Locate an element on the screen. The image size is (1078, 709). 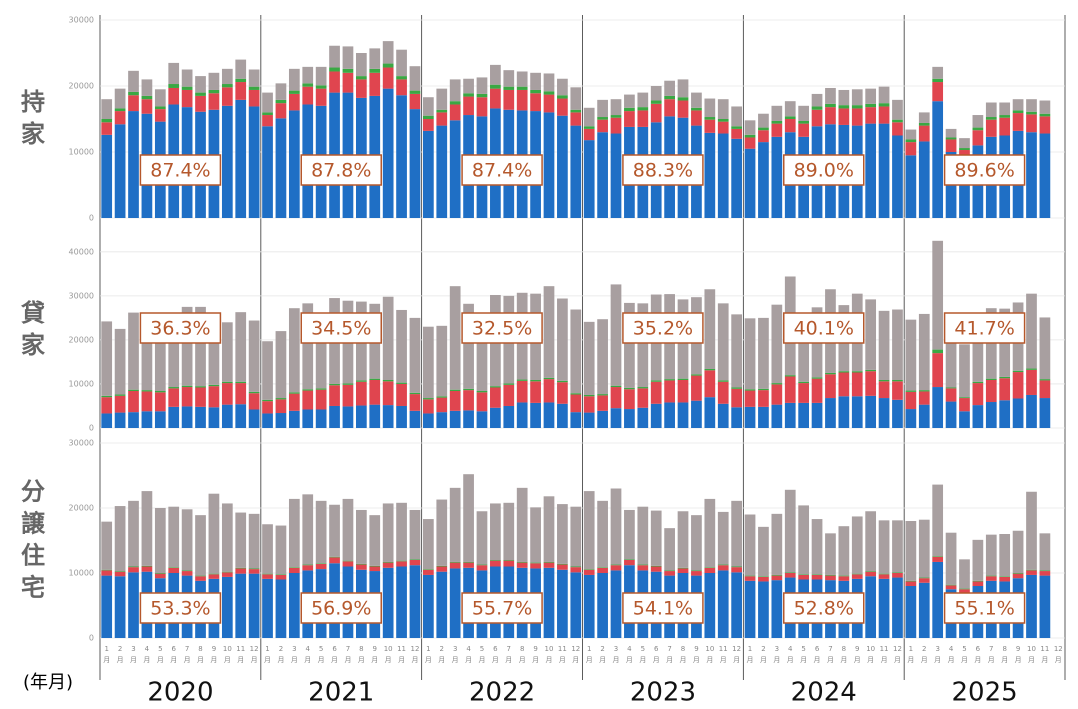
x-tick-label-number: 2 is located at coordinates (442, 649).